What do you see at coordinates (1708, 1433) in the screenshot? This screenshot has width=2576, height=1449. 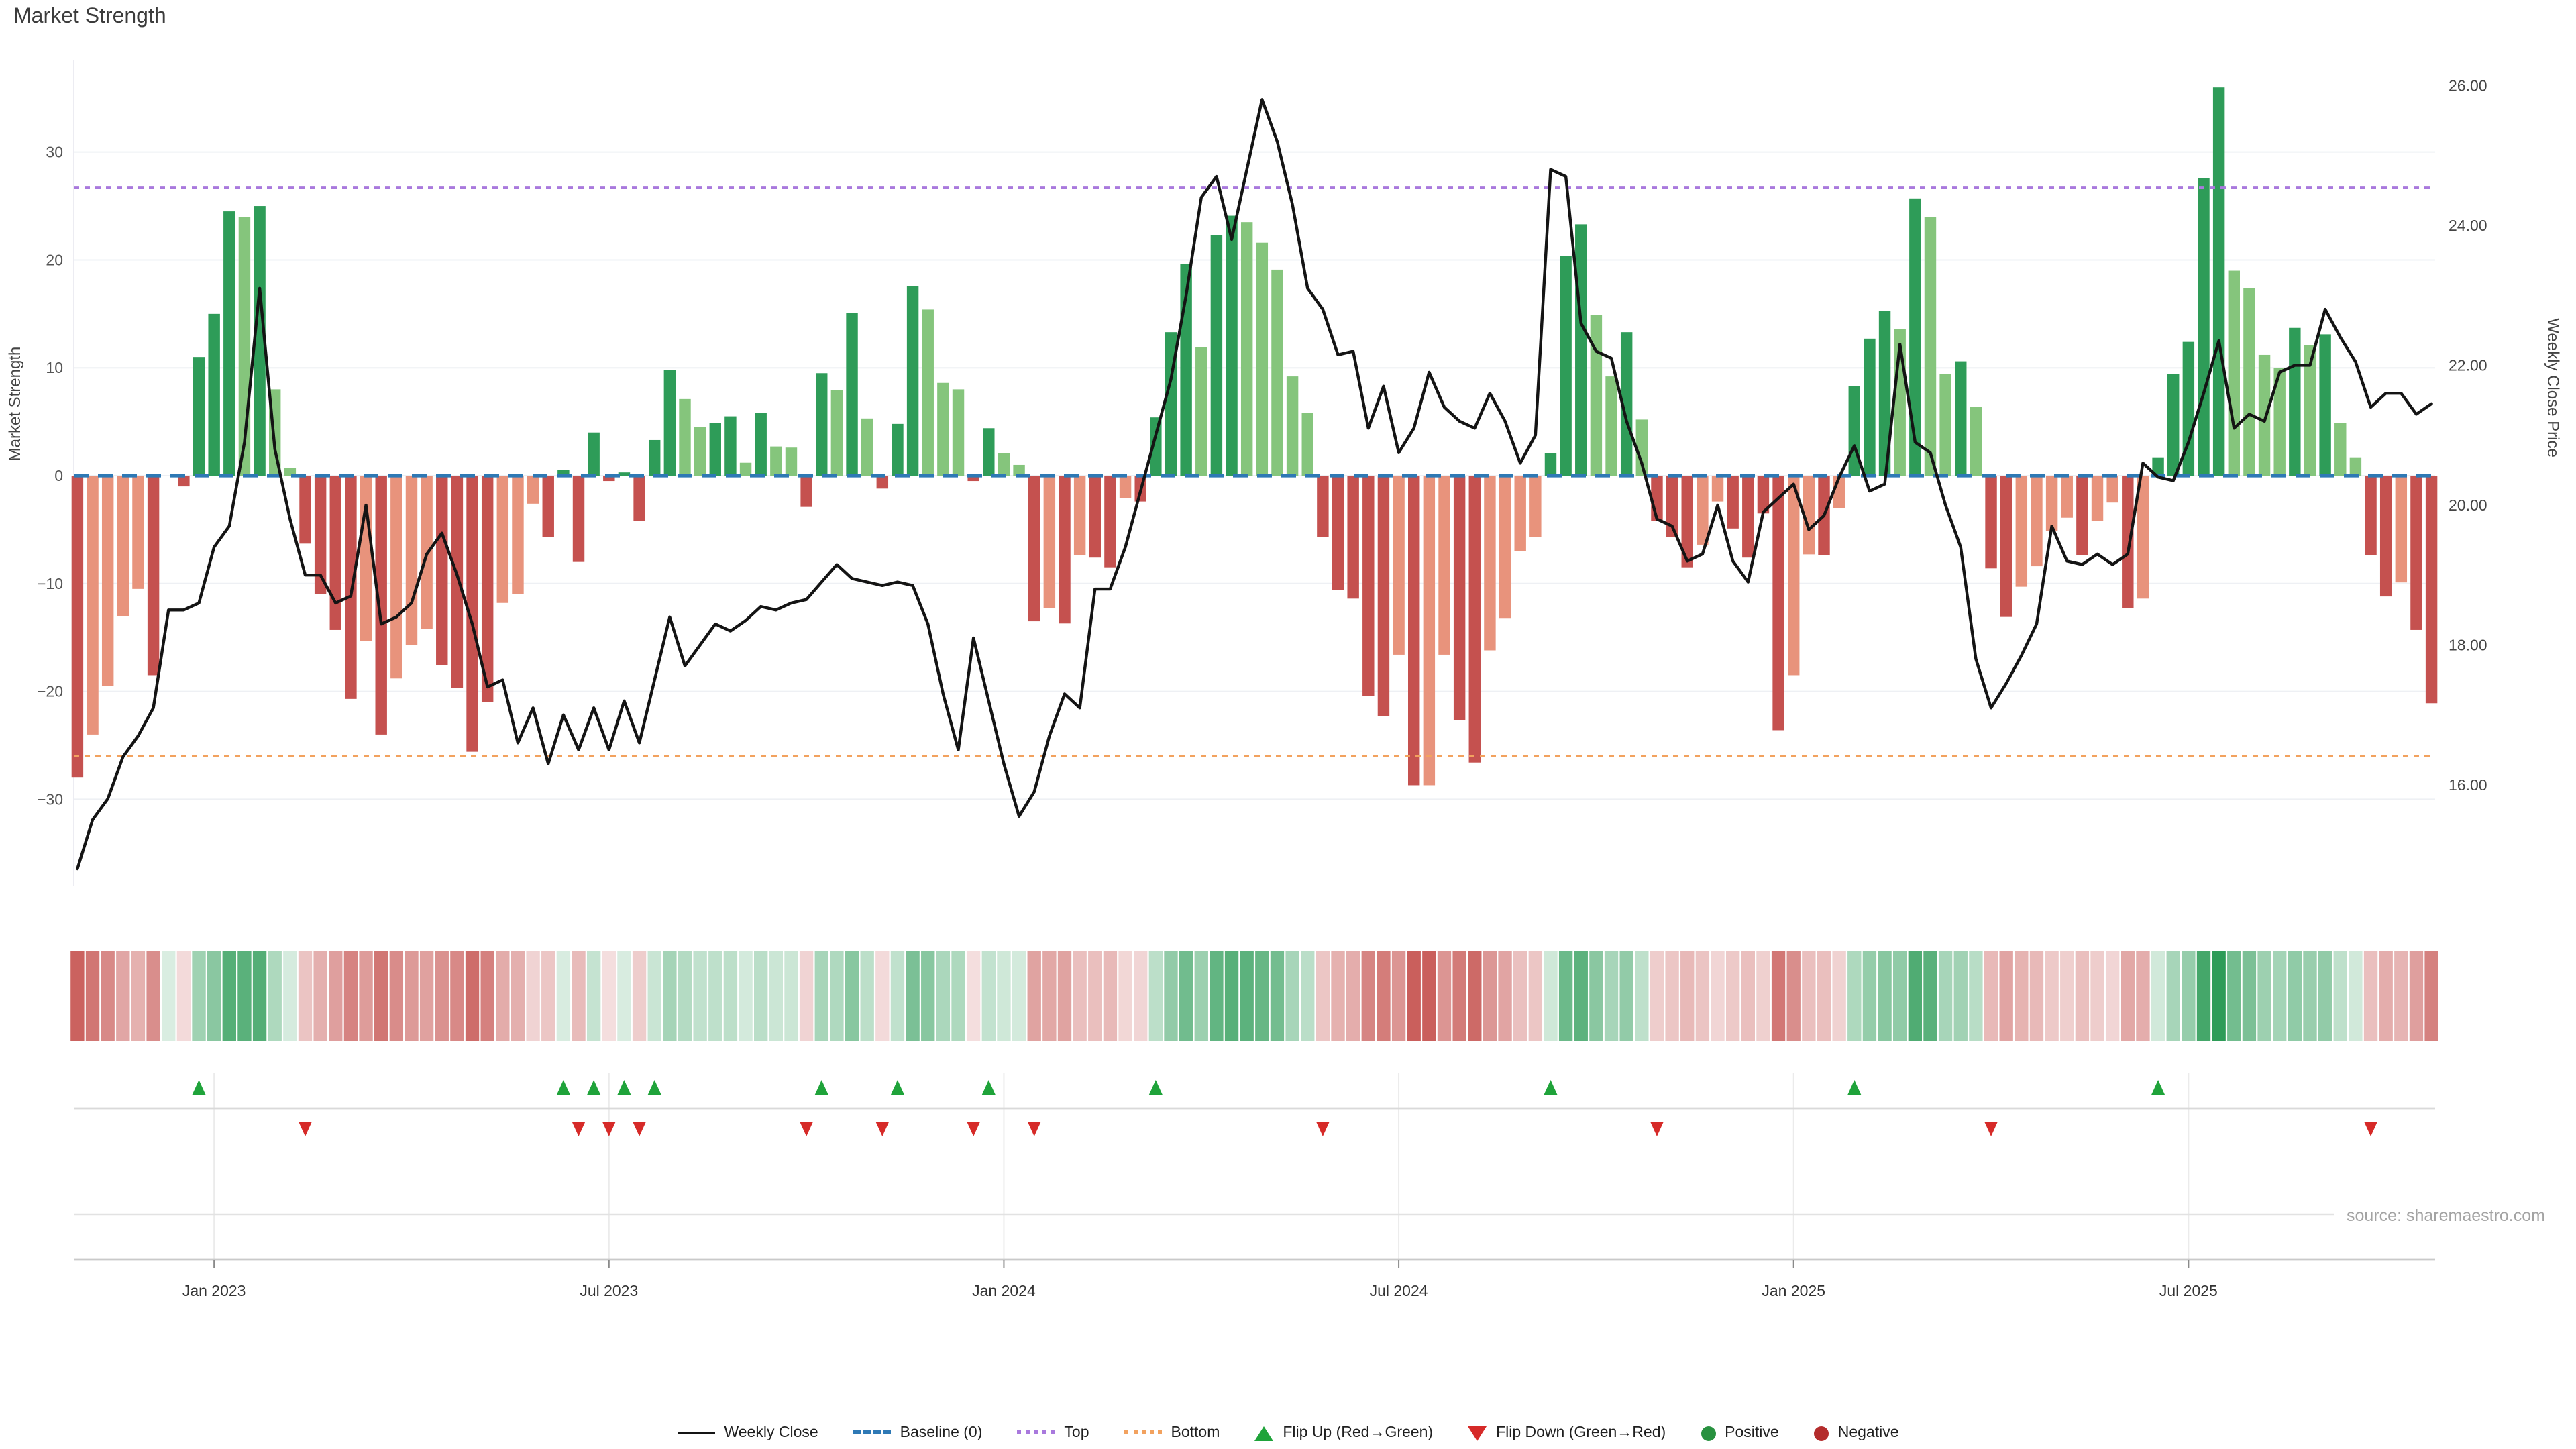 I see `positive-dot-icon` at bounding box center [1708, 1433].